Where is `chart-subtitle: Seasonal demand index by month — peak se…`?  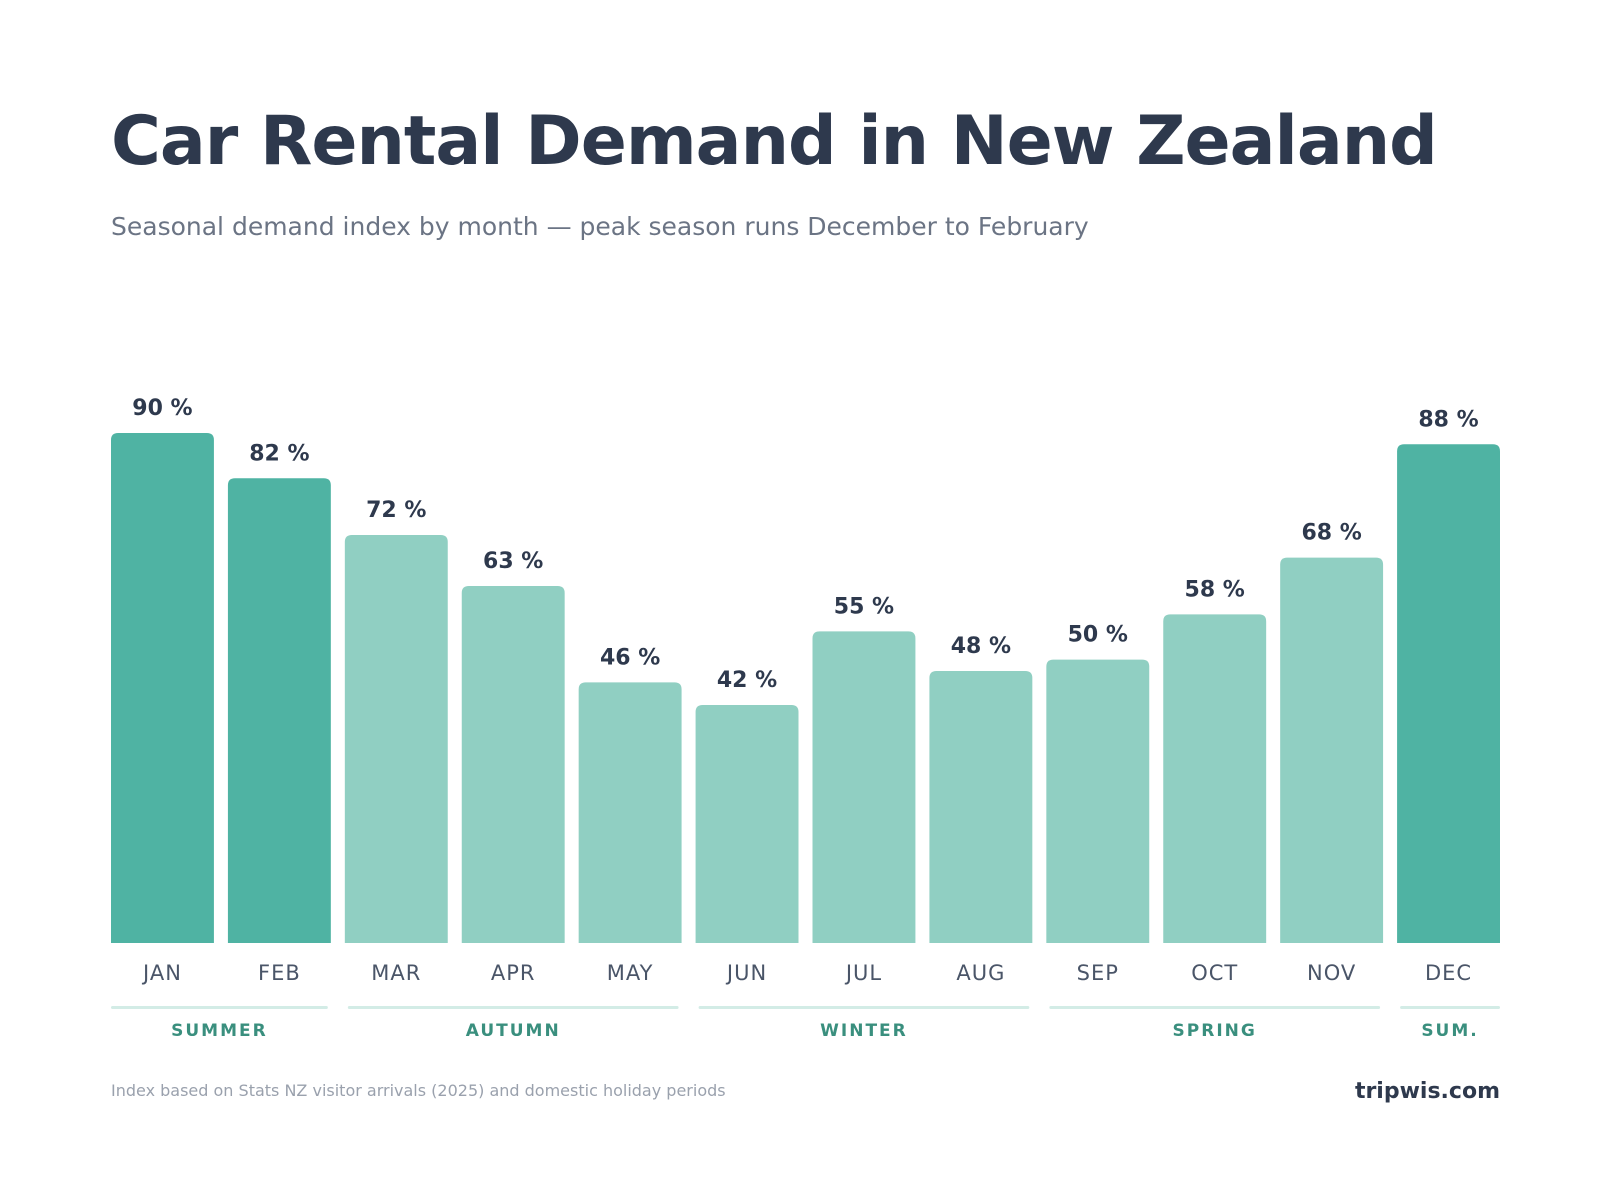 chart-subtitle: Seasonal demand index by month — peak se… is located at coordinates (600, 226).